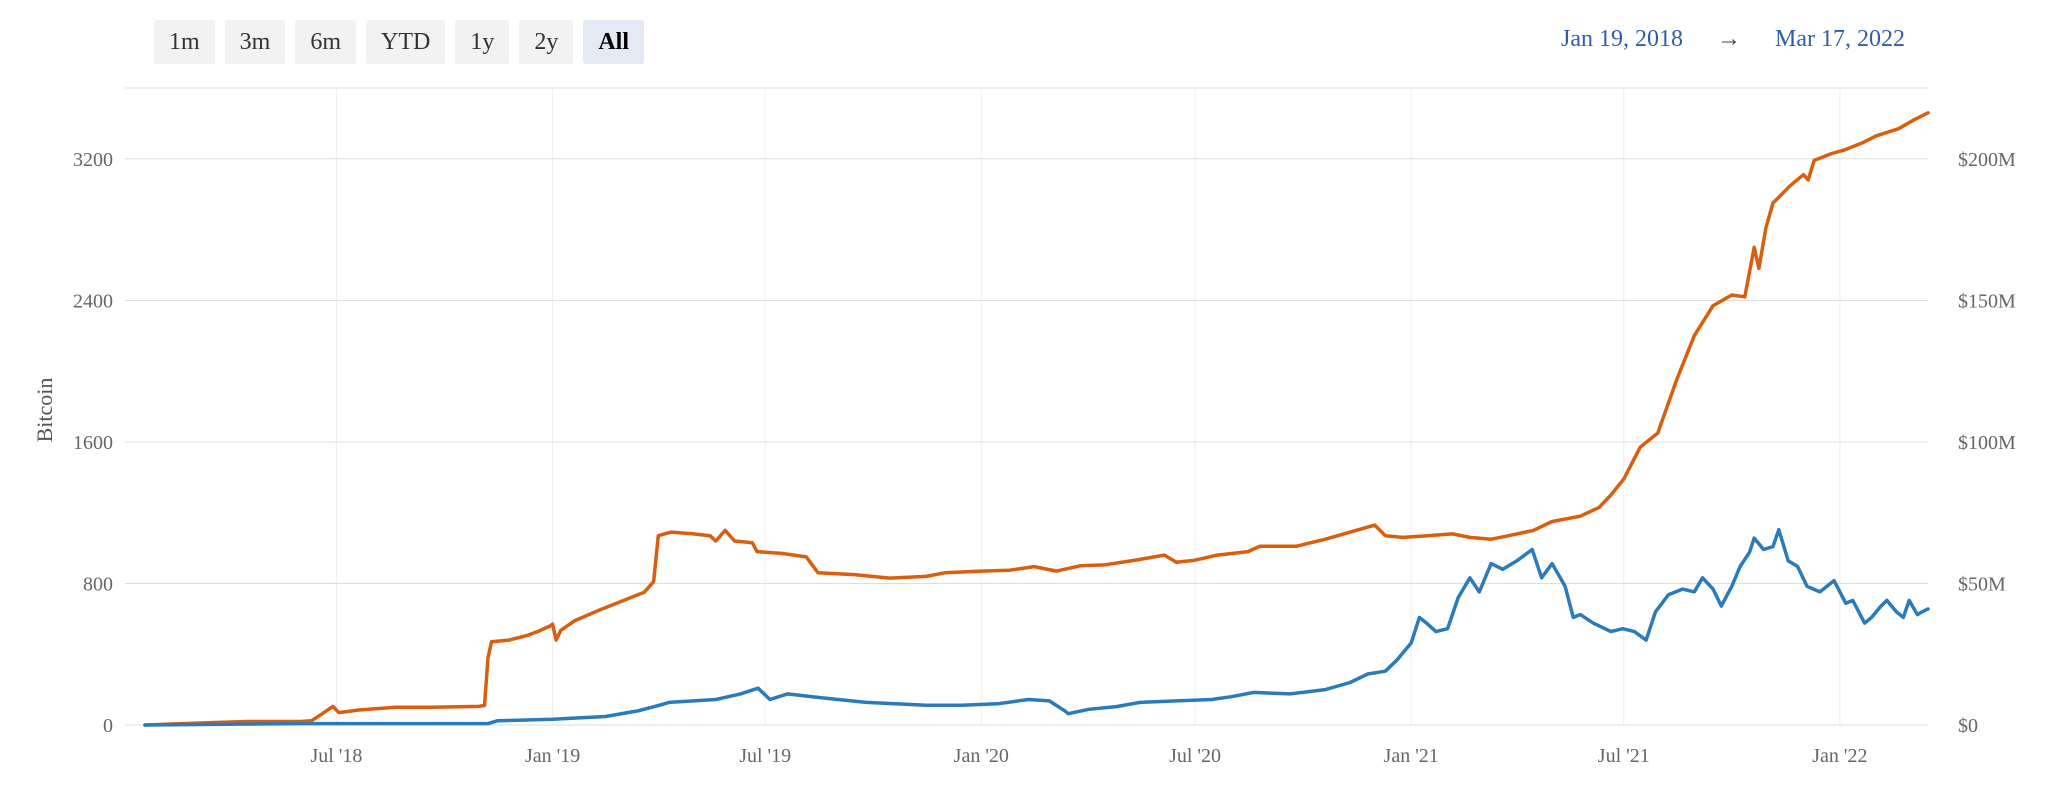 The height and width of the screenshot is (800, 2048). I want to click on y-tick-label: 2400, so click(93, 301).